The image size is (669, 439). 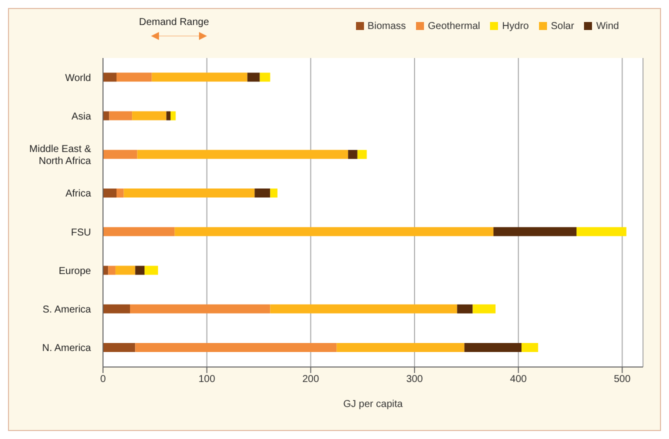 What do you see at coordinates (373, 404) in the screenshot?
I see `x-axis-title: GJ per capita` at bounding box center [373, 404].